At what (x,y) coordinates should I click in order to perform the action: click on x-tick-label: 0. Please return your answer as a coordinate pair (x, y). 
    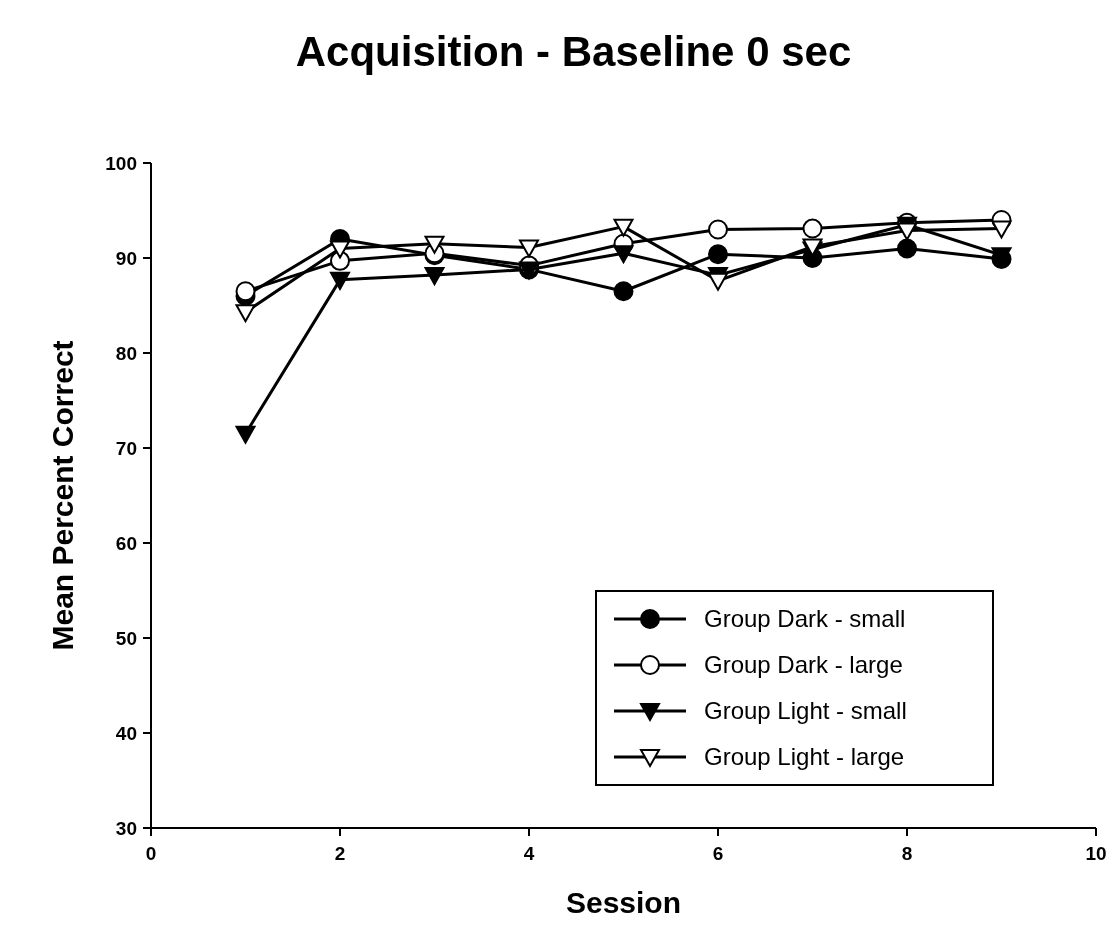
    Looking at the image, I should click on (151, 853).